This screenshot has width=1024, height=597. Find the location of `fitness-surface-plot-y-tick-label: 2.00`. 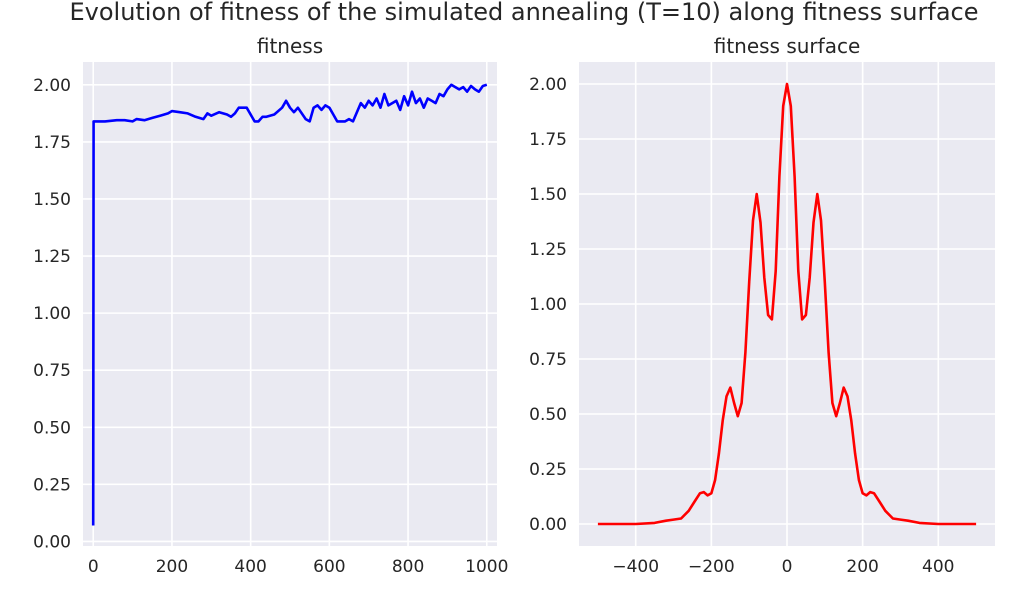

fitness-surface-plot-y-tick-label: 2.00 is located at coordinates (548, 85).